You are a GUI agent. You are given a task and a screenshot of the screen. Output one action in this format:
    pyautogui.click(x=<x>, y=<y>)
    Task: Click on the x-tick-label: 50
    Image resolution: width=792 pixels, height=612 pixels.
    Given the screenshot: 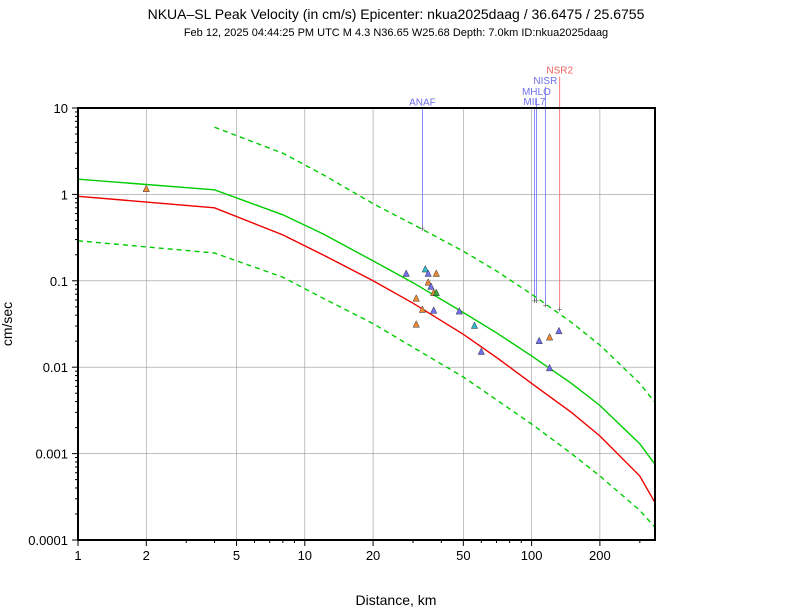 What is the action you would take?
    pyautogui.click(x=463, y=555)
    